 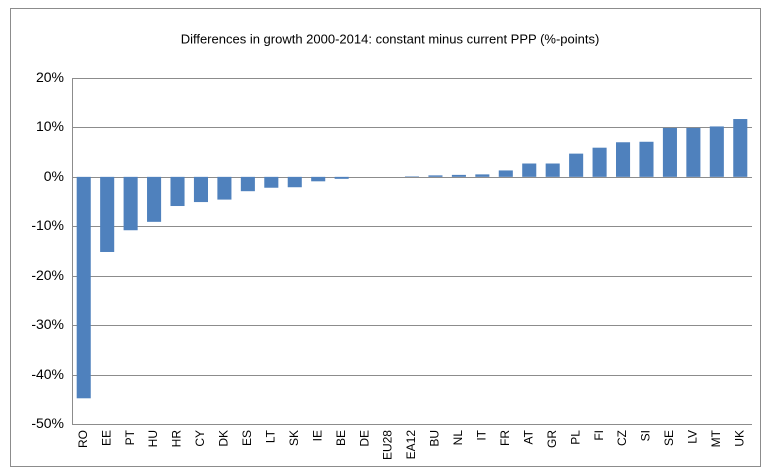 What do you see at coordinates (388, 445) in the screenshot?
I see `x-tick-label: EU28` at bounding box center [388, 445].